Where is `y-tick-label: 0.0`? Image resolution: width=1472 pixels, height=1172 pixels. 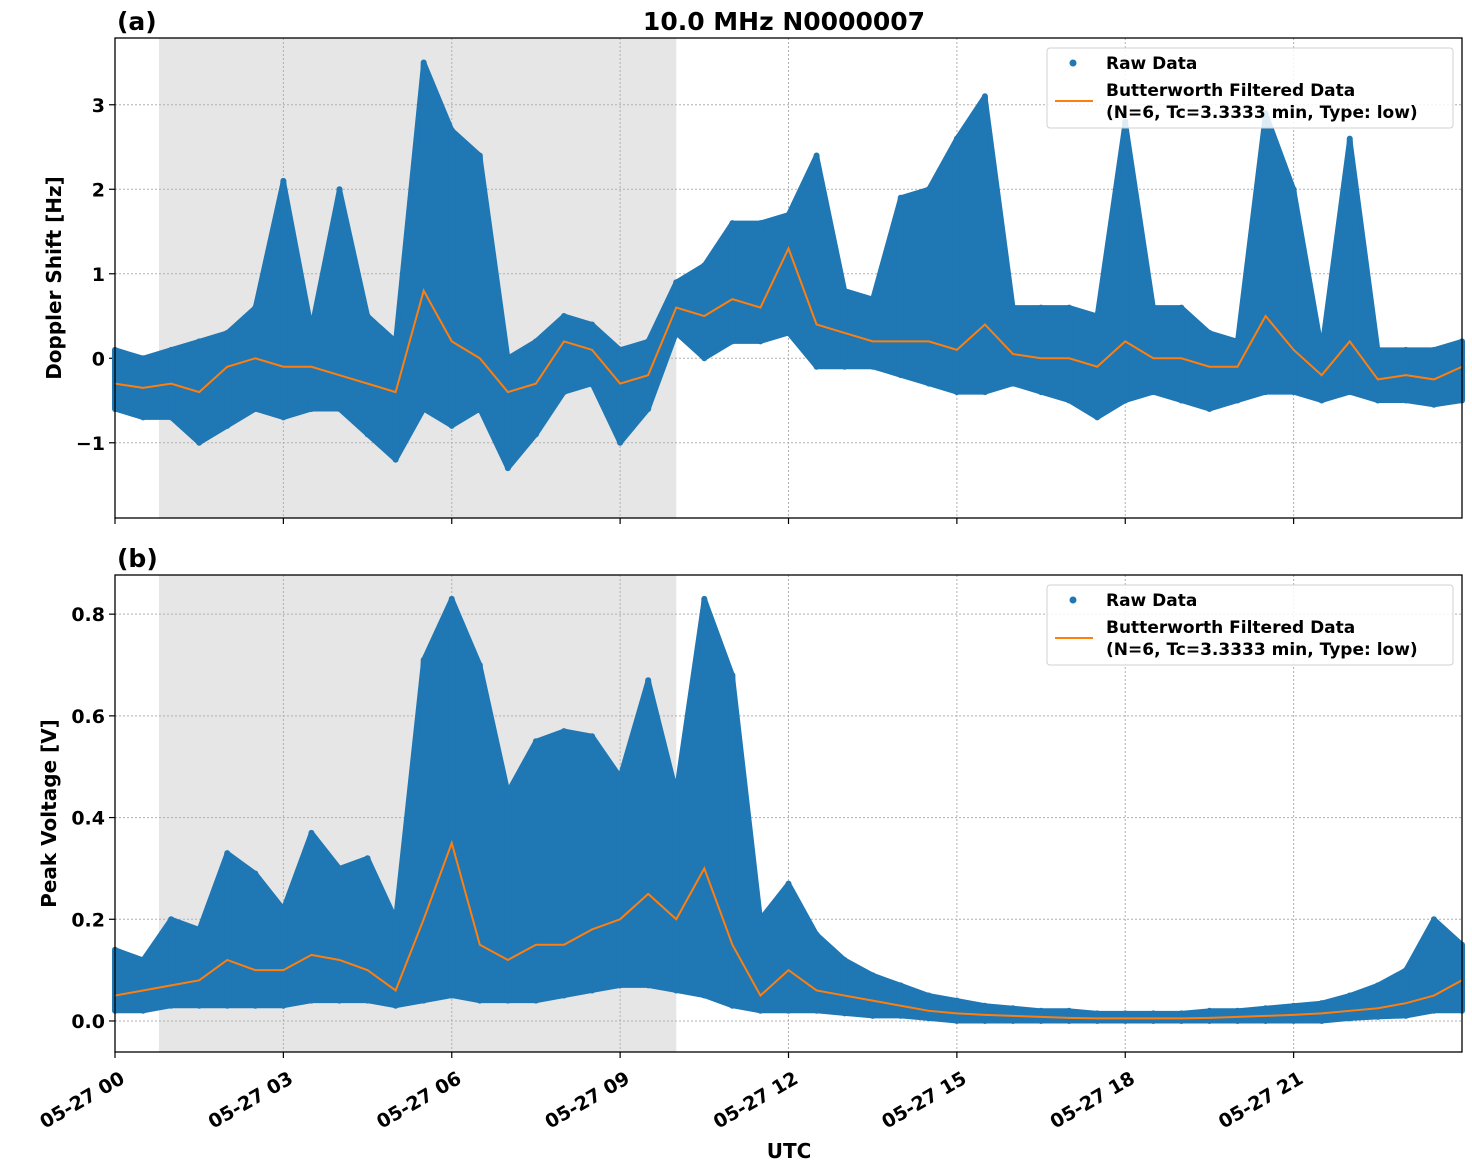
y-tick-label: 0.0 is located at coordinates (88, 1022).